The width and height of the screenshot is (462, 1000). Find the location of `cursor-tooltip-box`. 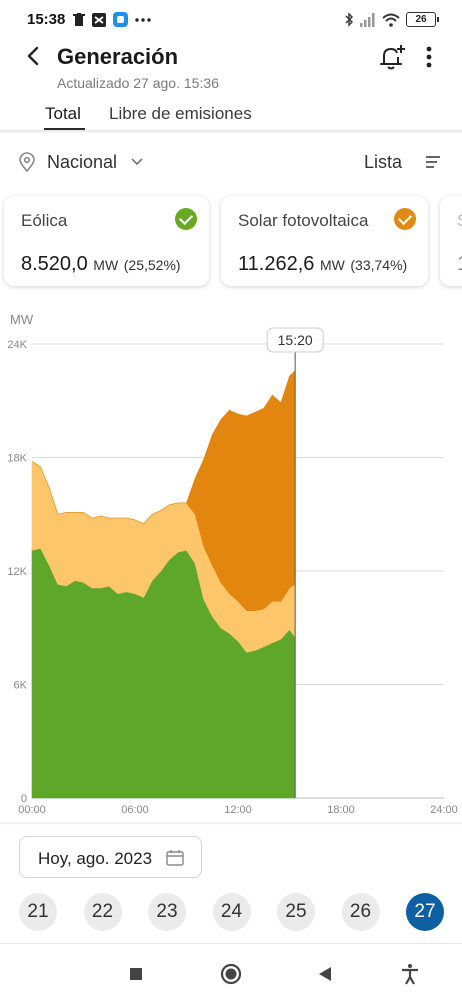

cursor-tooltip-box is located at coordinates (295, 340).